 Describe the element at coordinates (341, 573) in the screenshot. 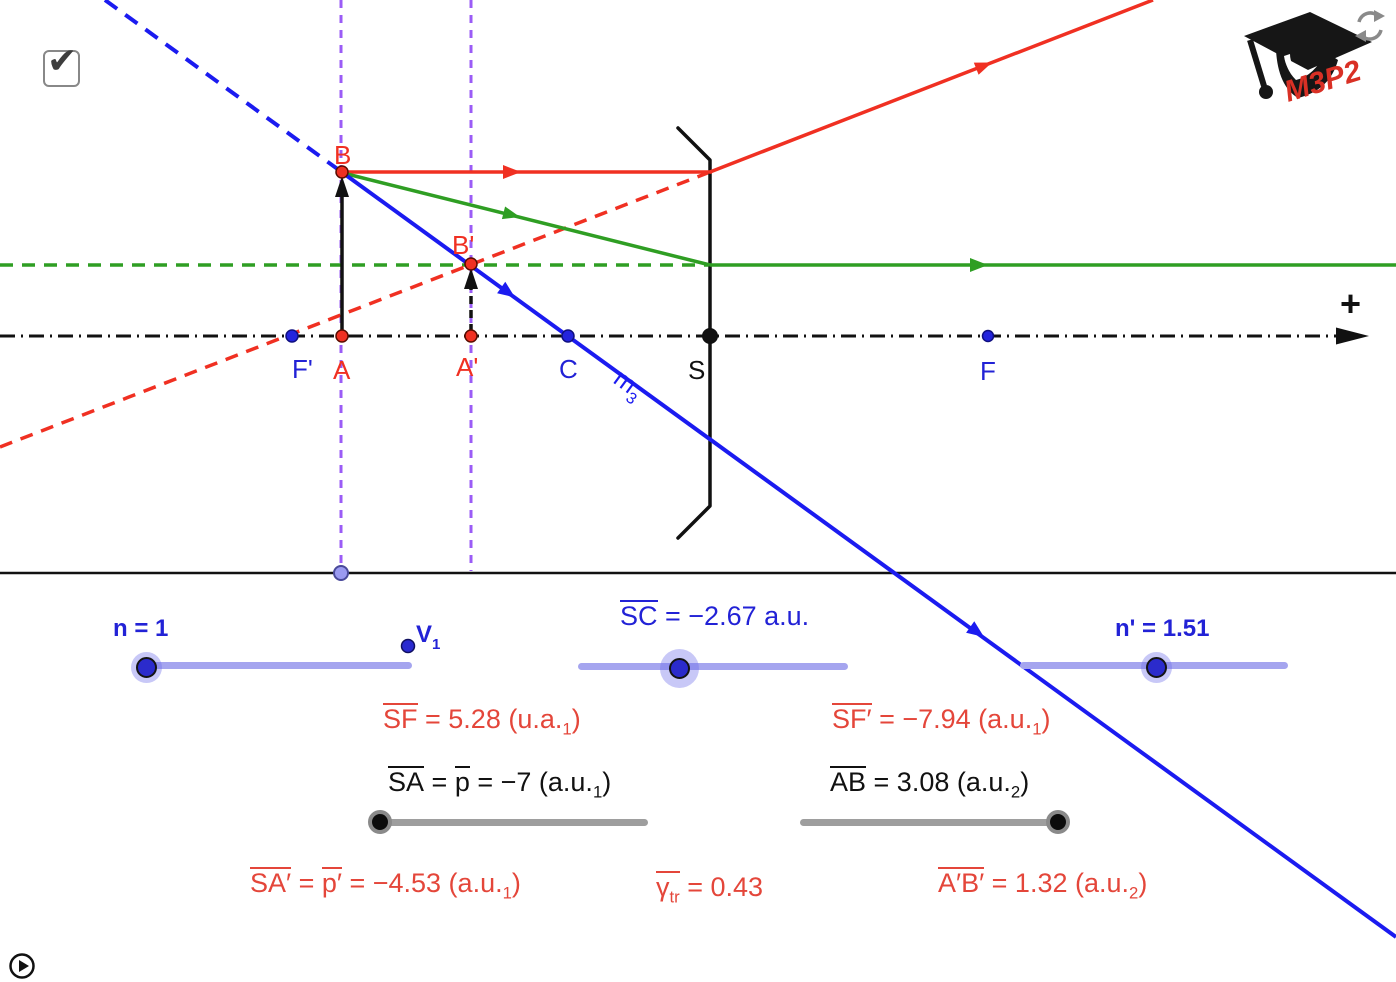

I see `boundary-drag-point` at that location.